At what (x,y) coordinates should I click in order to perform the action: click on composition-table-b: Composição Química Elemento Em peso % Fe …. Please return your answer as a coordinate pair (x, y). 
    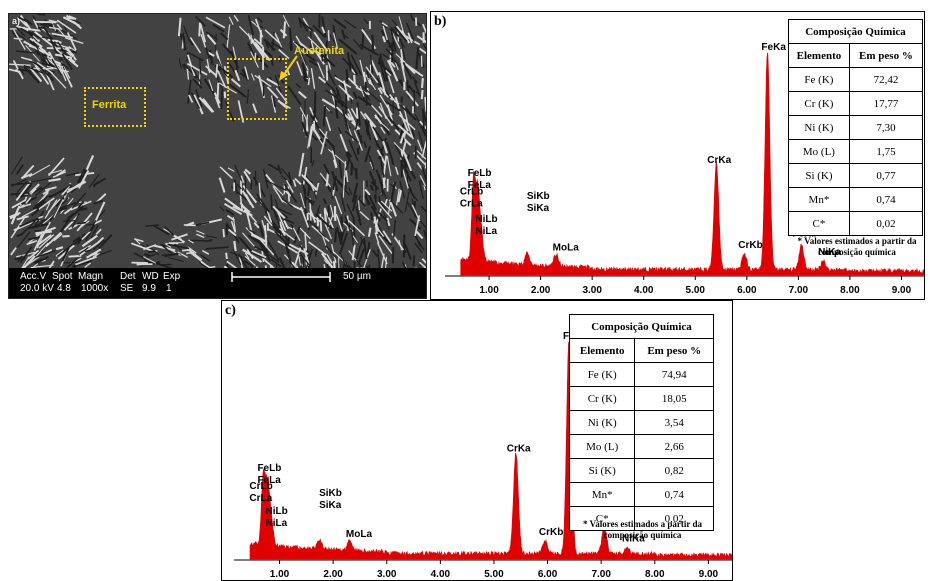
    Looking at the image, I should click on (856, 127).